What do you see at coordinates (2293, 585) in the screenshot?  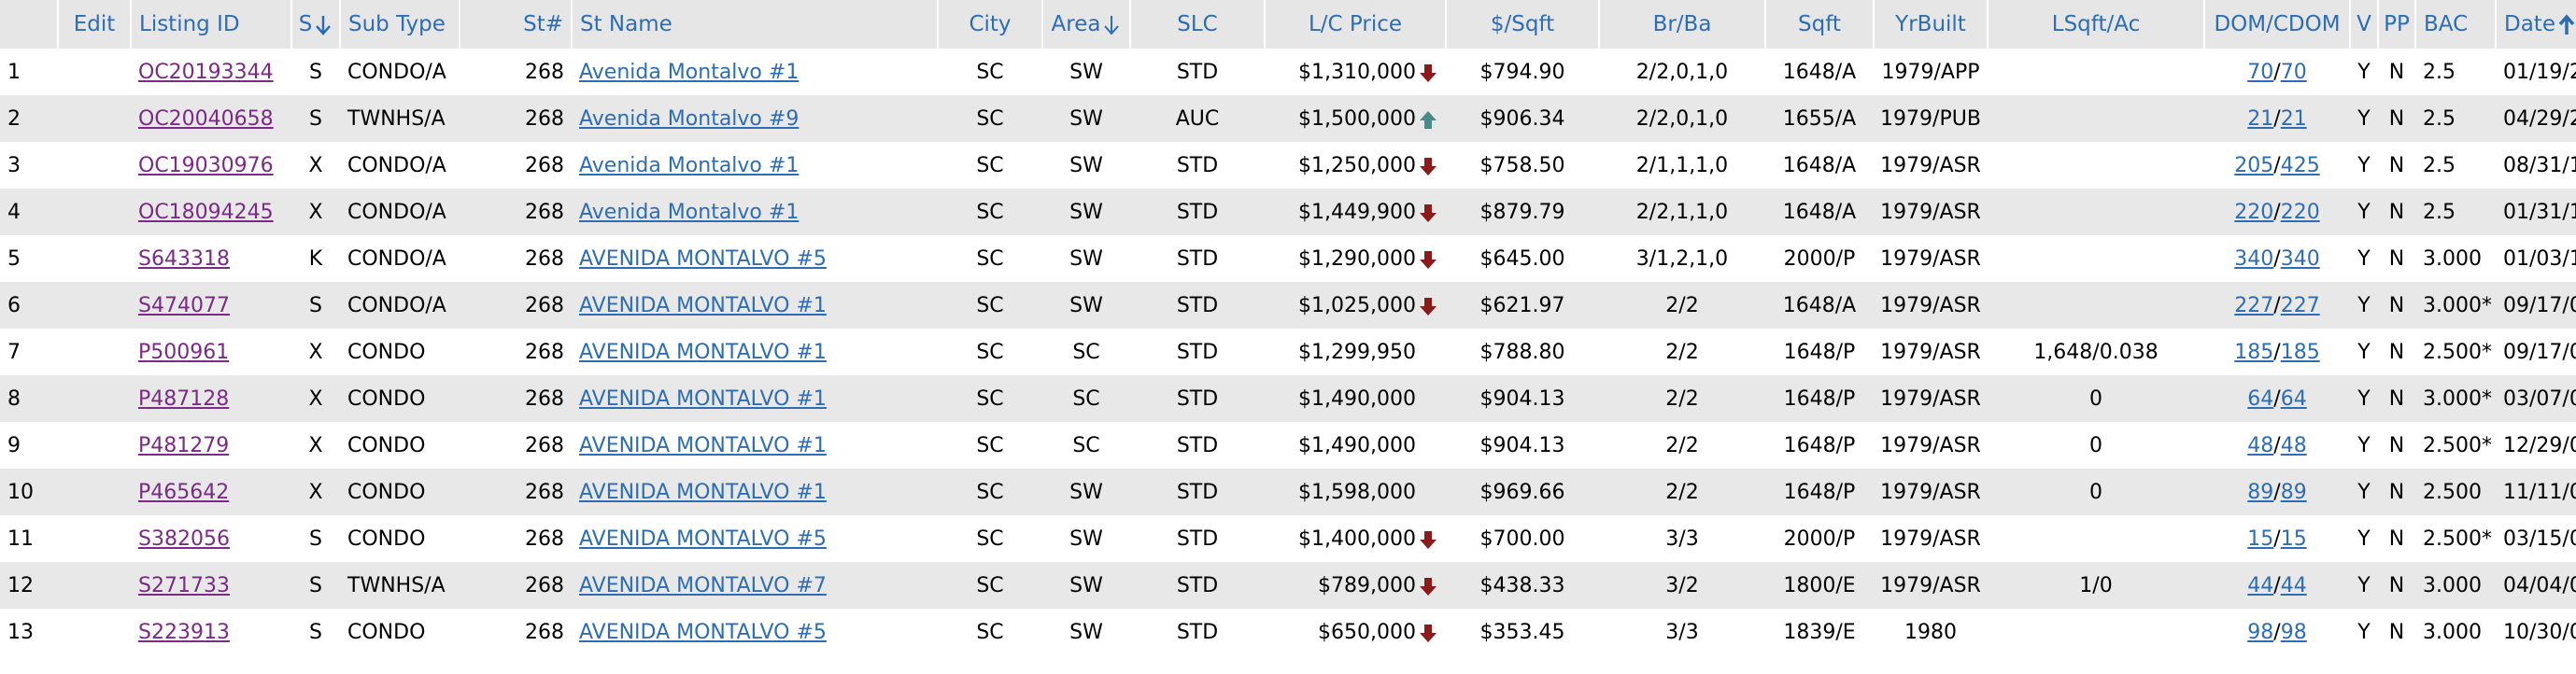 I see `cdom-link: 44` at bounding box center [2293, 585].